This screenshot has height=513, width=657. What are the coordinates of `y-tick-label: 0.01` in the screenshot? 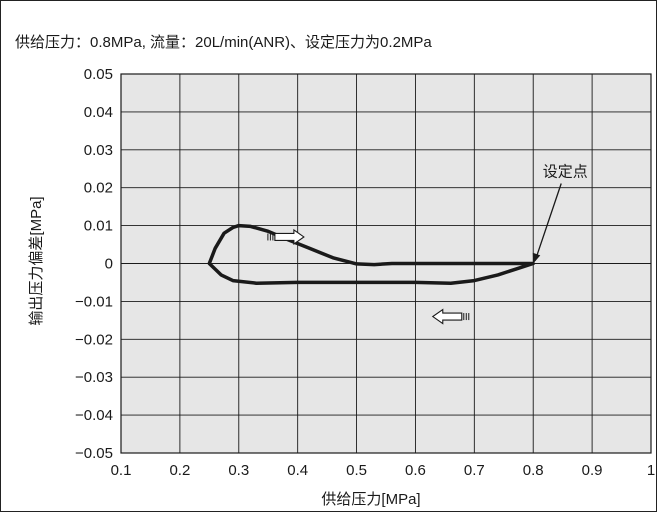 It's located at (98, 226).